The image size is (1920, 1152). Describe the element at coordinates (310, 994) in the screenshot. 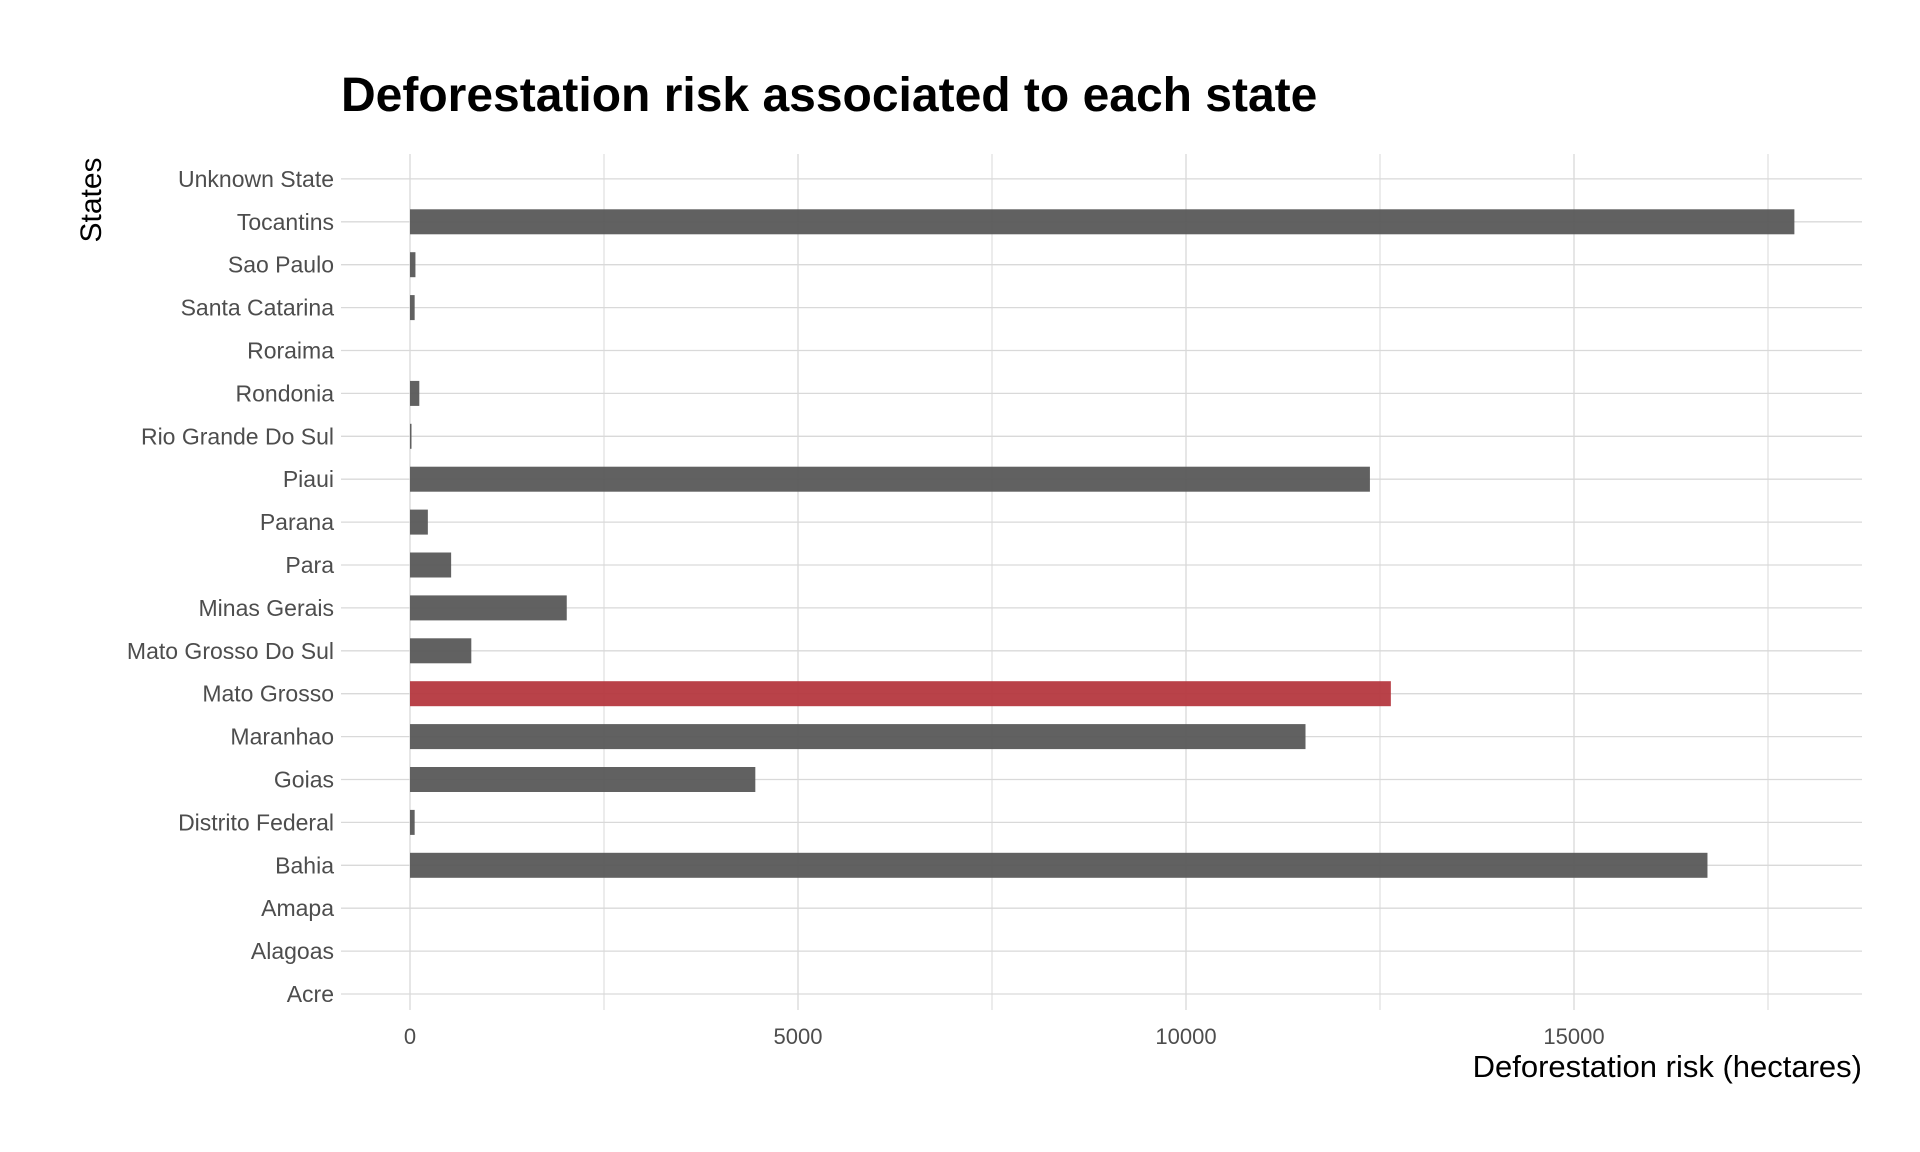

I see `y-tick-label: Acre` at that location.